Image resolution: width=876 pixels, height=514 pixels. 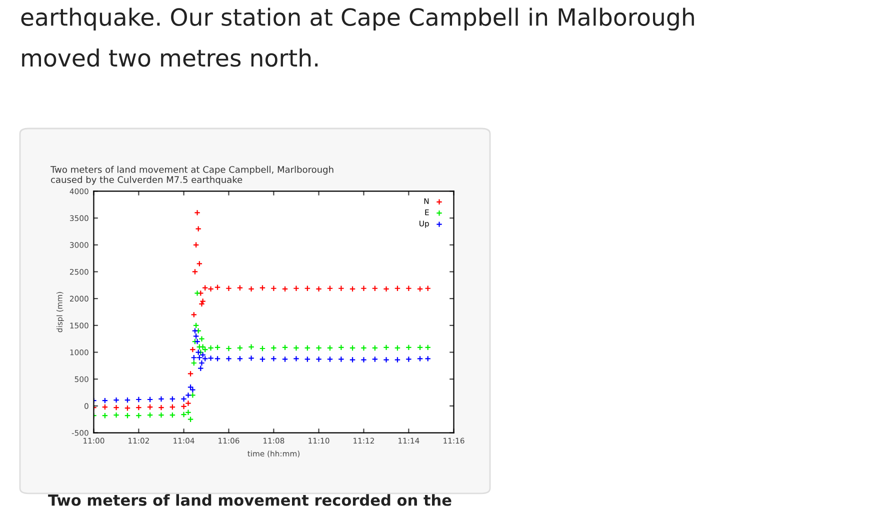 I want to click on text: Two meters of land movement recorded on the, so click(x=250, y=500).